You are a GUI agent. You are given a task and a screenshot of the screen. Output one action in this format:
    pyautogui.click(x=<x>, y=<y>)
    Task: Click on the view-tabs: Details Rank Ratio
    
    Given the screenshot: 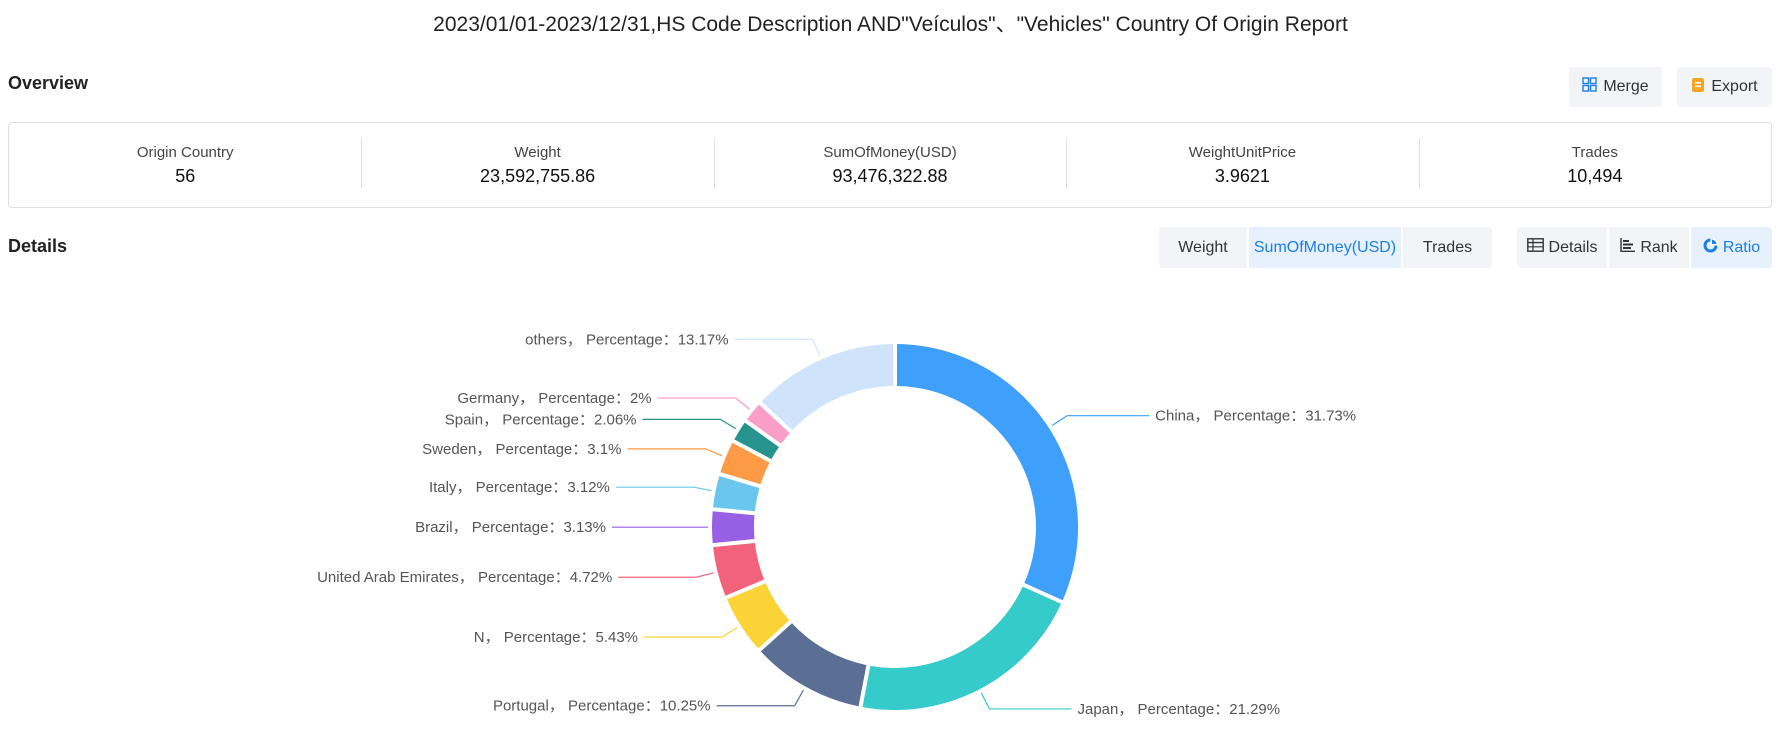 What is the action you would take?
    pyautogui.click(x=1644, y=247)
    